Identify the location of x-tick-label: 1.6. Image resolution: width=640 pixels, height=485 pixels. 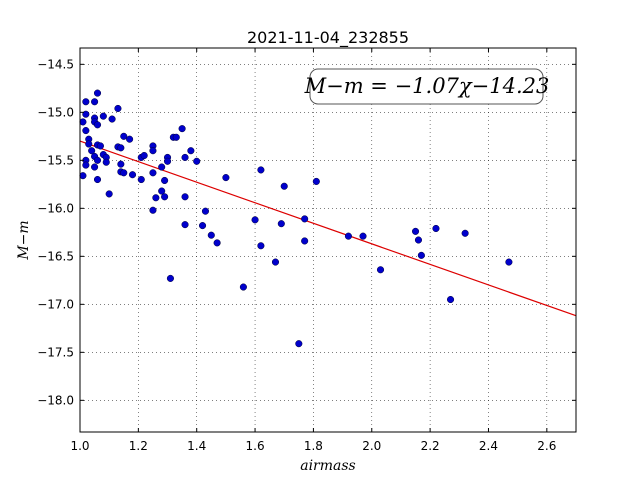
(255, 446).